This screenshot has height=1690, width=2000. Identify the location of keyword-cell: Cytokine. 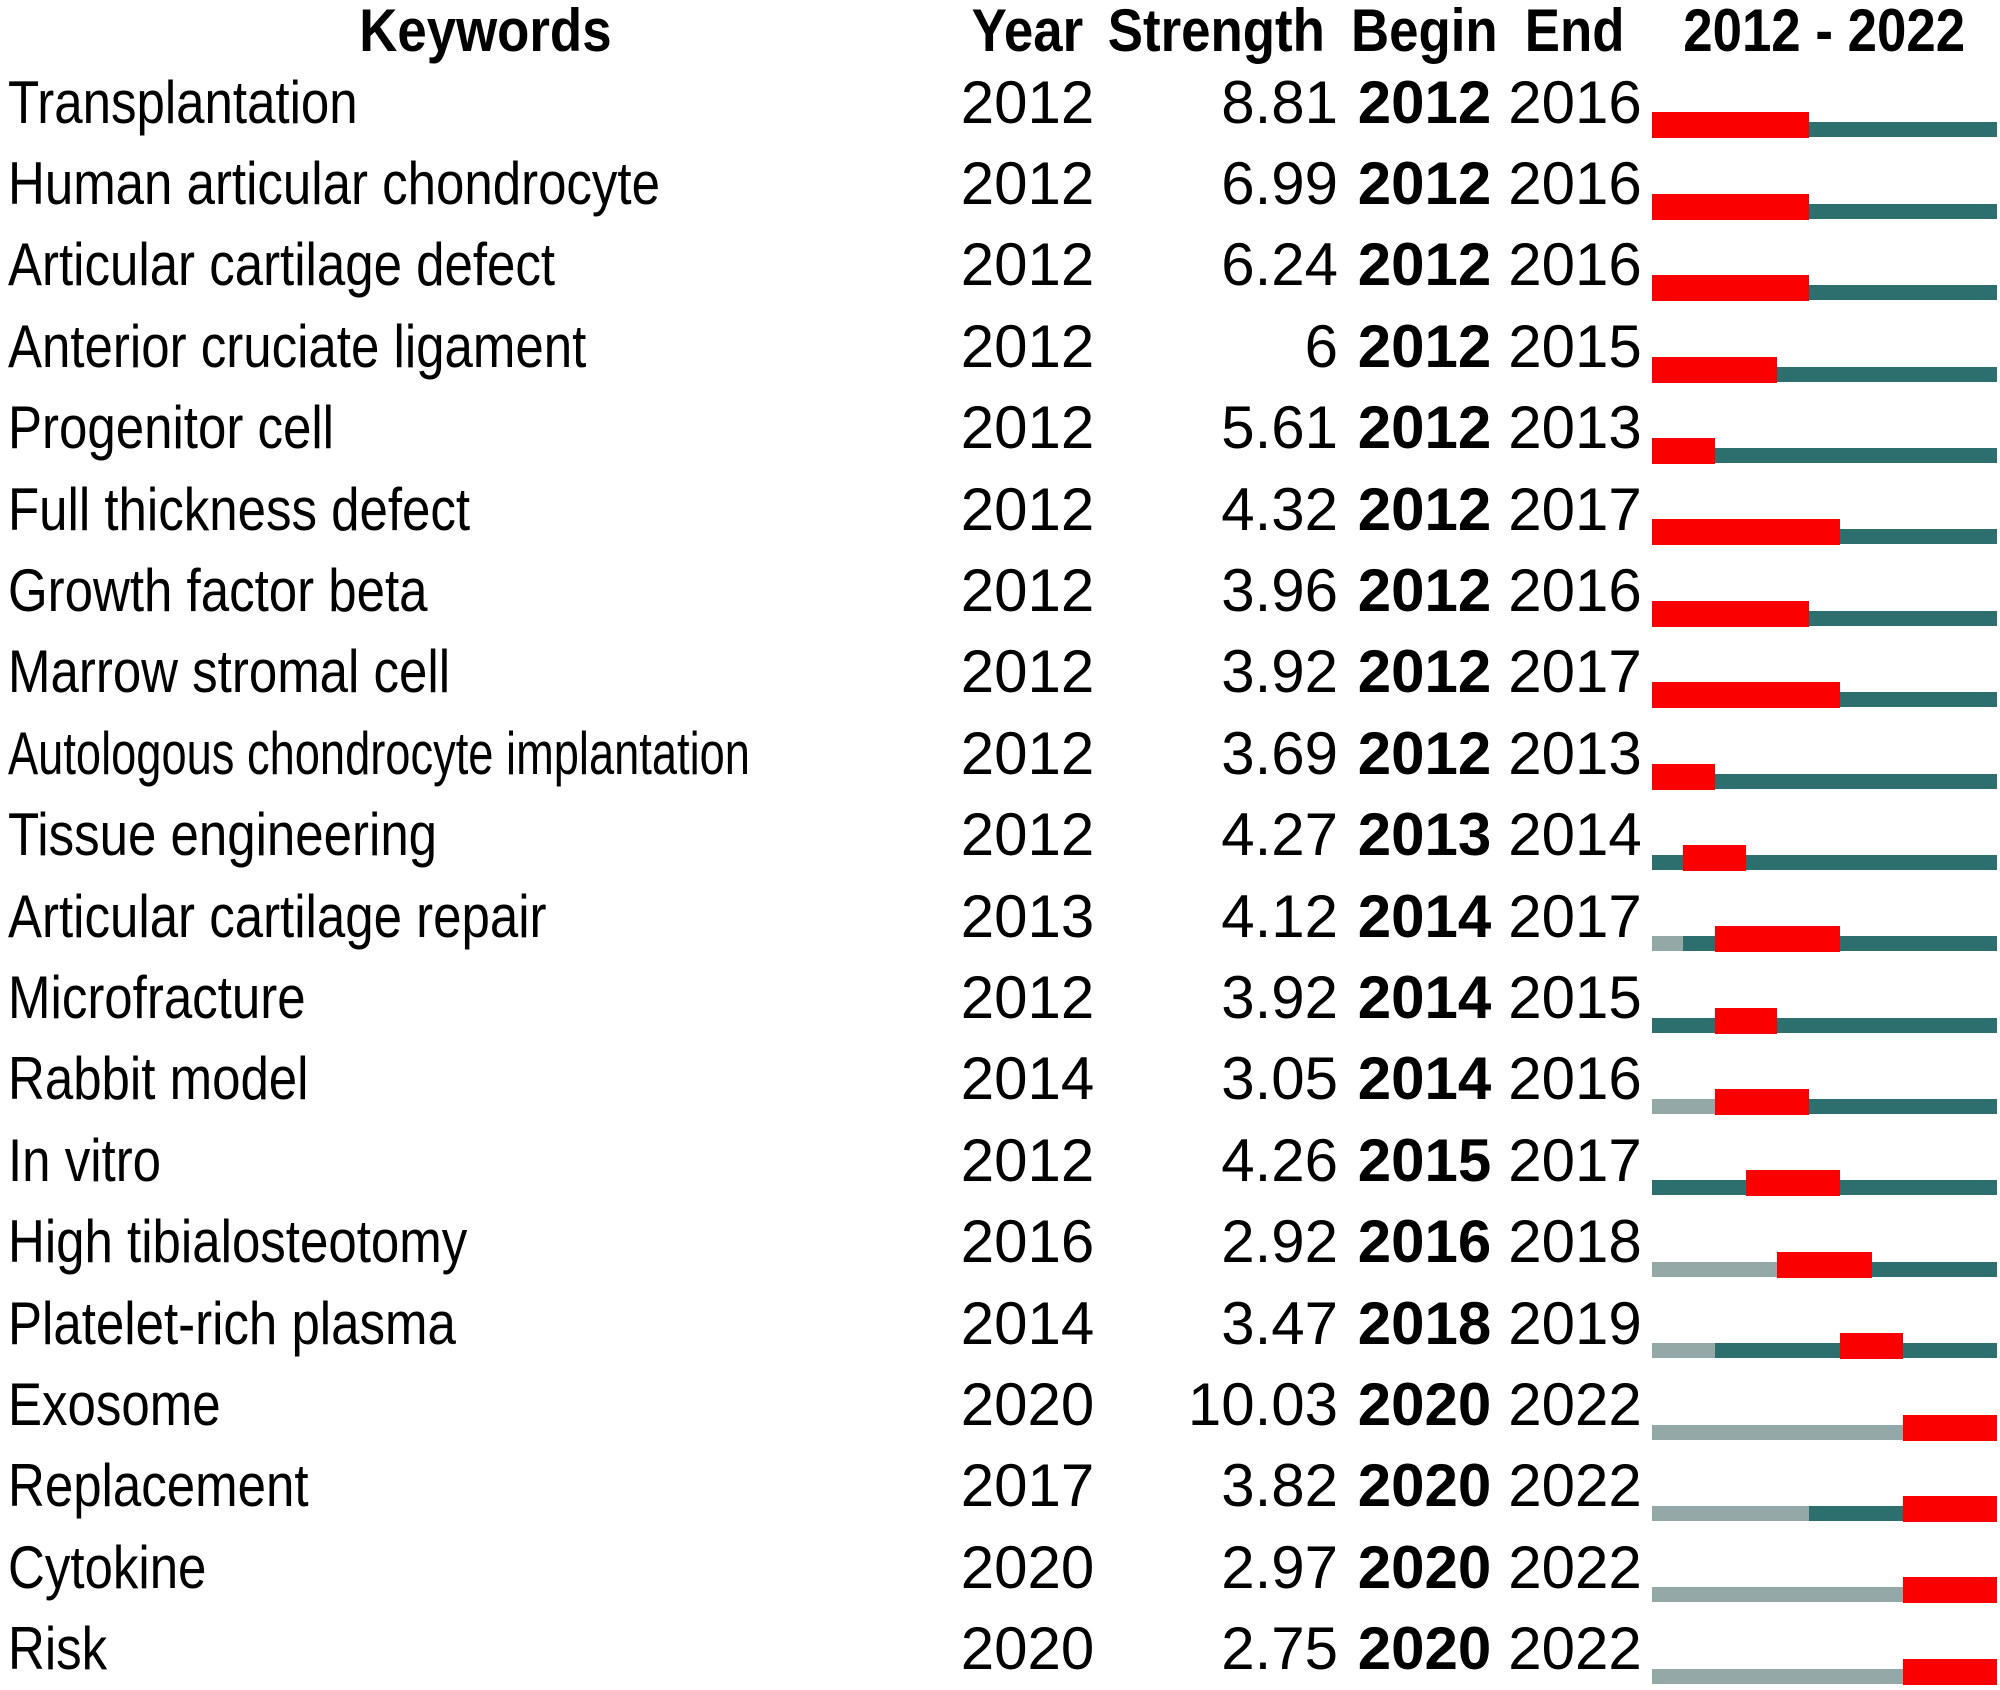
(379, 1567).